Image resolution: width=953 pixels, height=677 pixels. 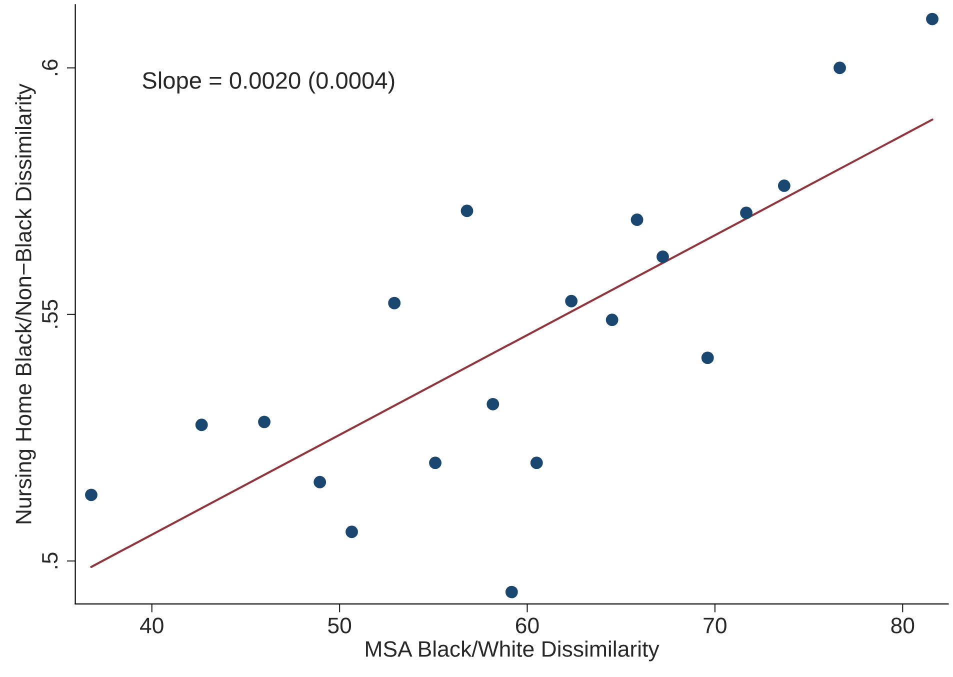 What do you see at coordinates (513, 651) in the screenshot?
I see `x-axis-title: MSA Black/White Dissimilarity` at bounding box center [513, 651].